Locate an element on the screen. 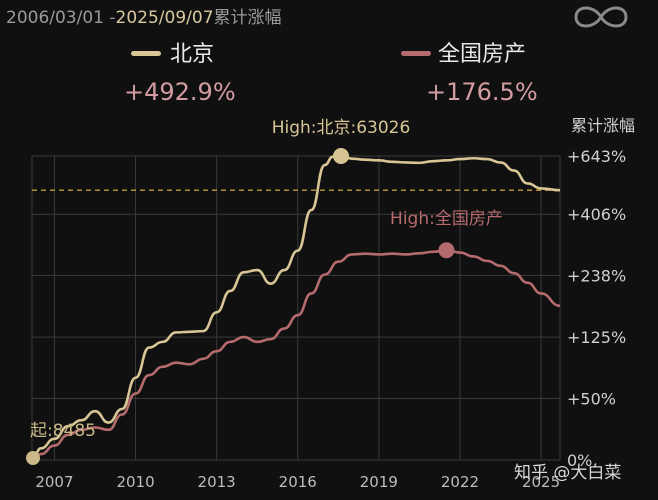 Image resolution: width=658 pixels, height=500 pixels. x-tick-label: 2019 is located at coordinates (379, 482).